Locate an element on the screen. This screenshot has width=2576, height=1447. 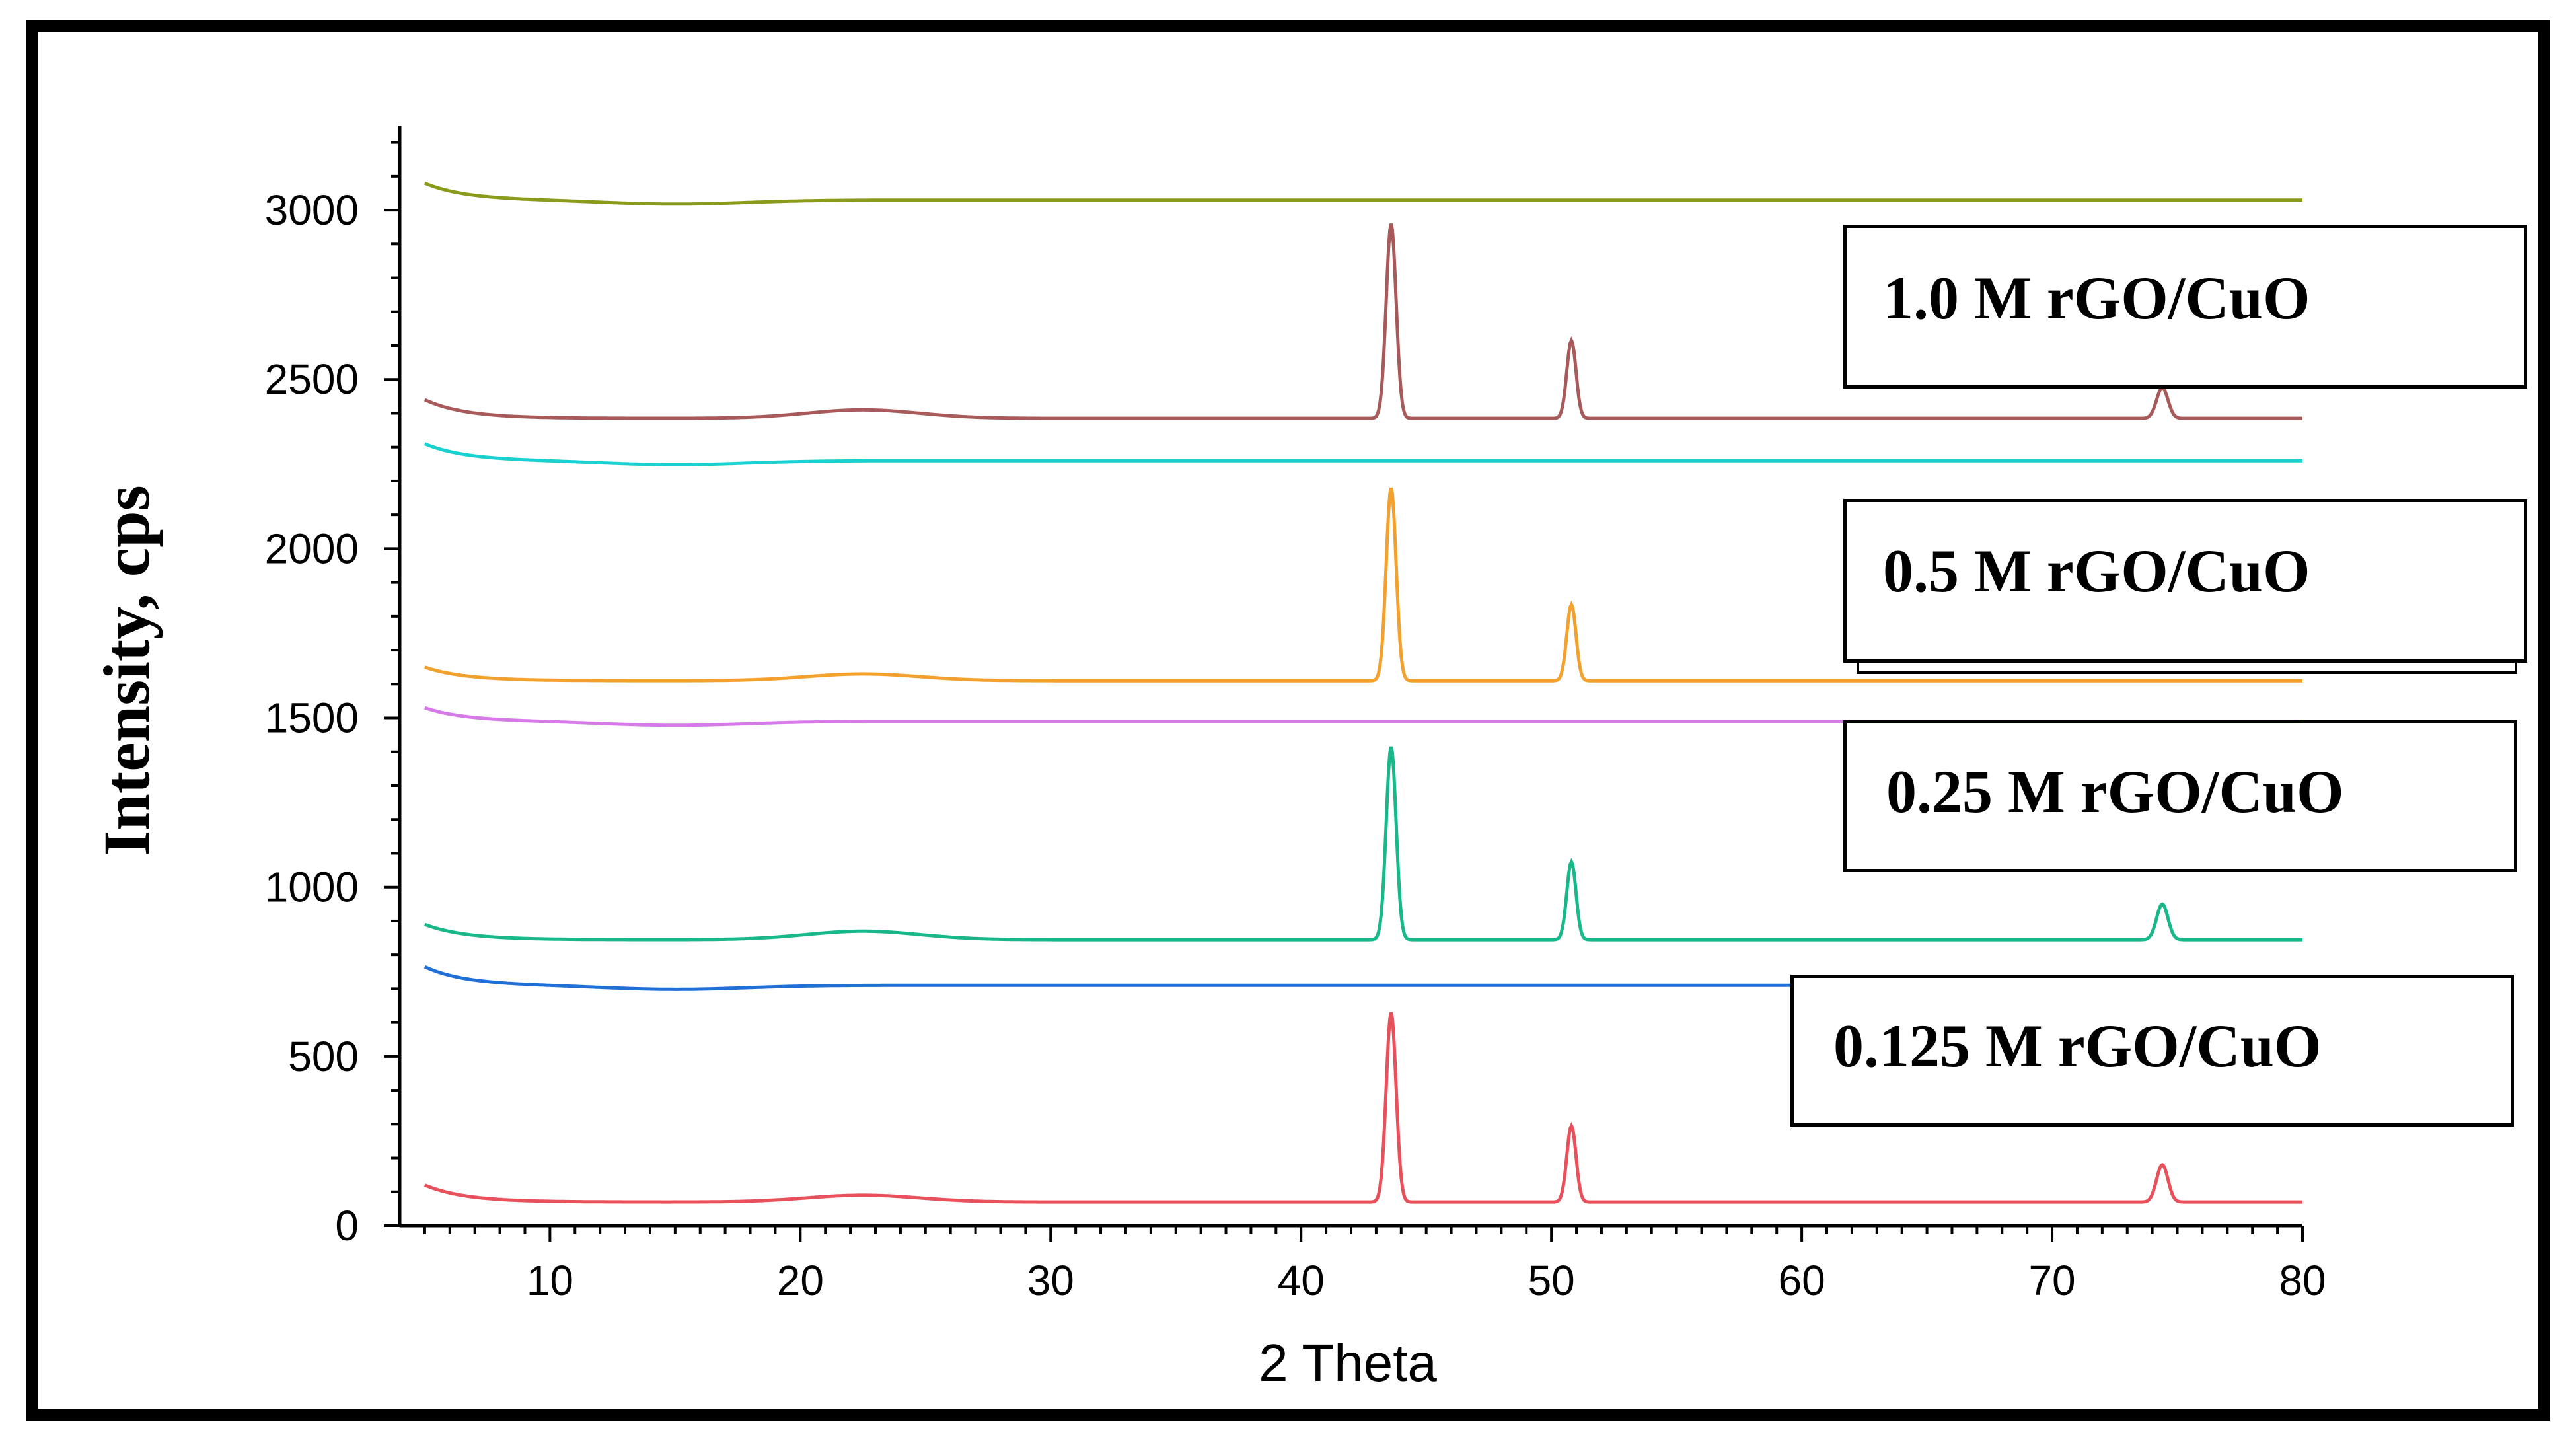
x-tick-label: 20 is located at coordinates (800, 1280).